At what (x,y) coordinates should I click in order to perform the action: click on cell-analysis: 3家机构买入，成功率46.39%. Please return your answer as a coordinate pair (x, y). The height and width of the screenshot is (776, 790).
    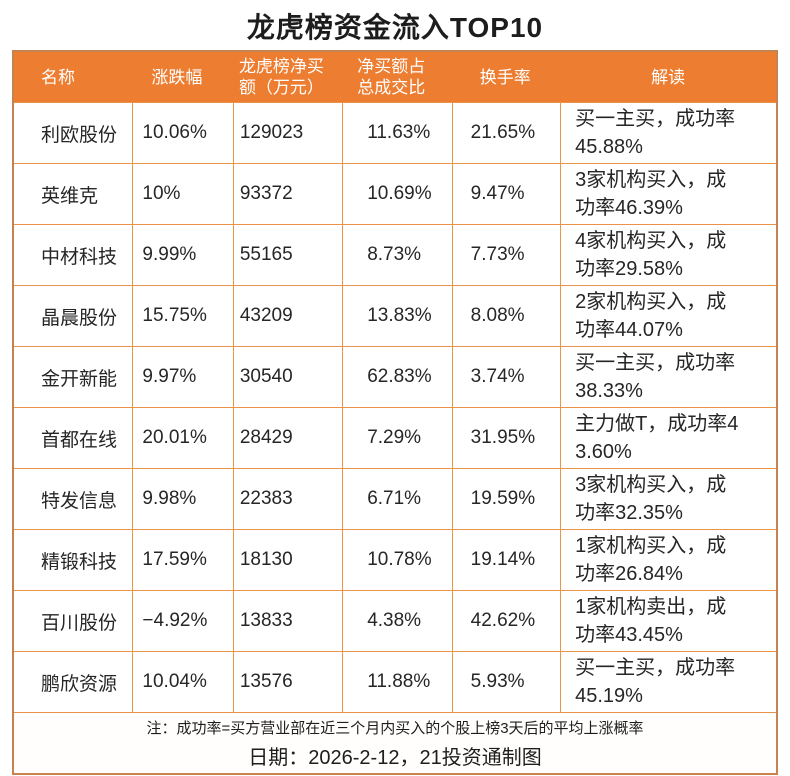
    Looking at the image, I should click on (668, 194).